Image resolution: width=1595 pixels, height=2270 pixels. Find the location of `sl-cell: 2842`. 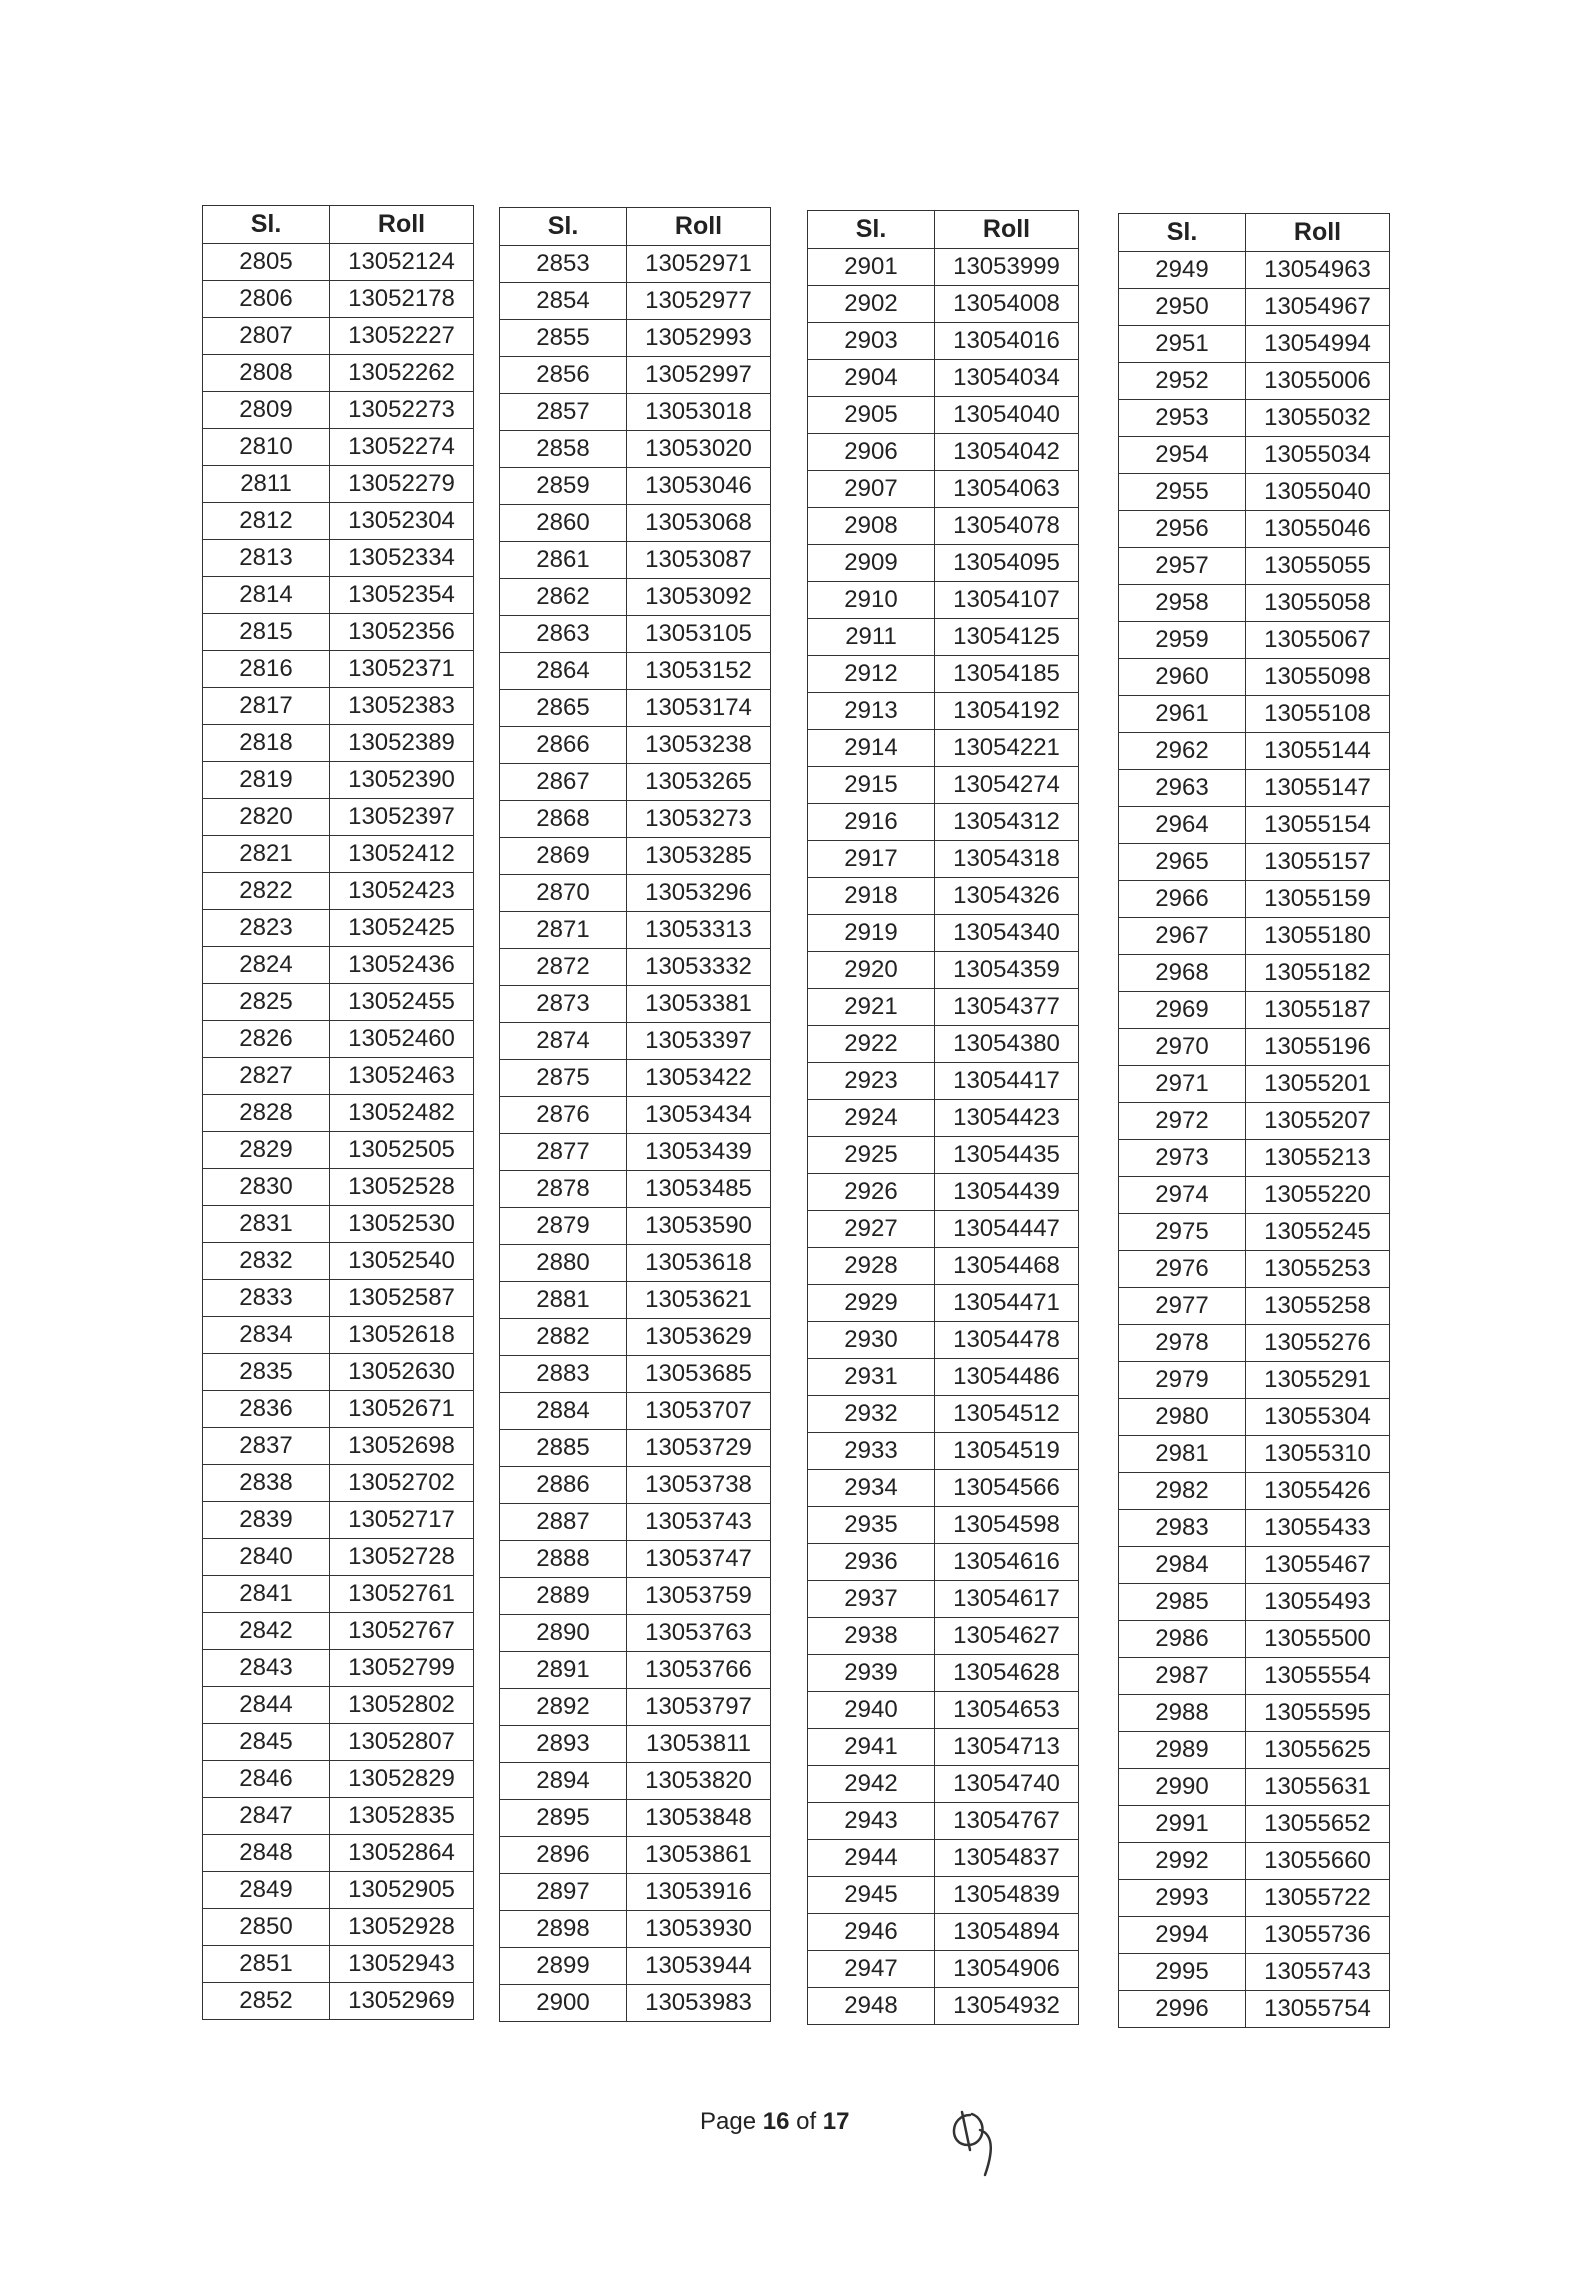

sl-cell: 2842 is located at coordinates (266, 1631).